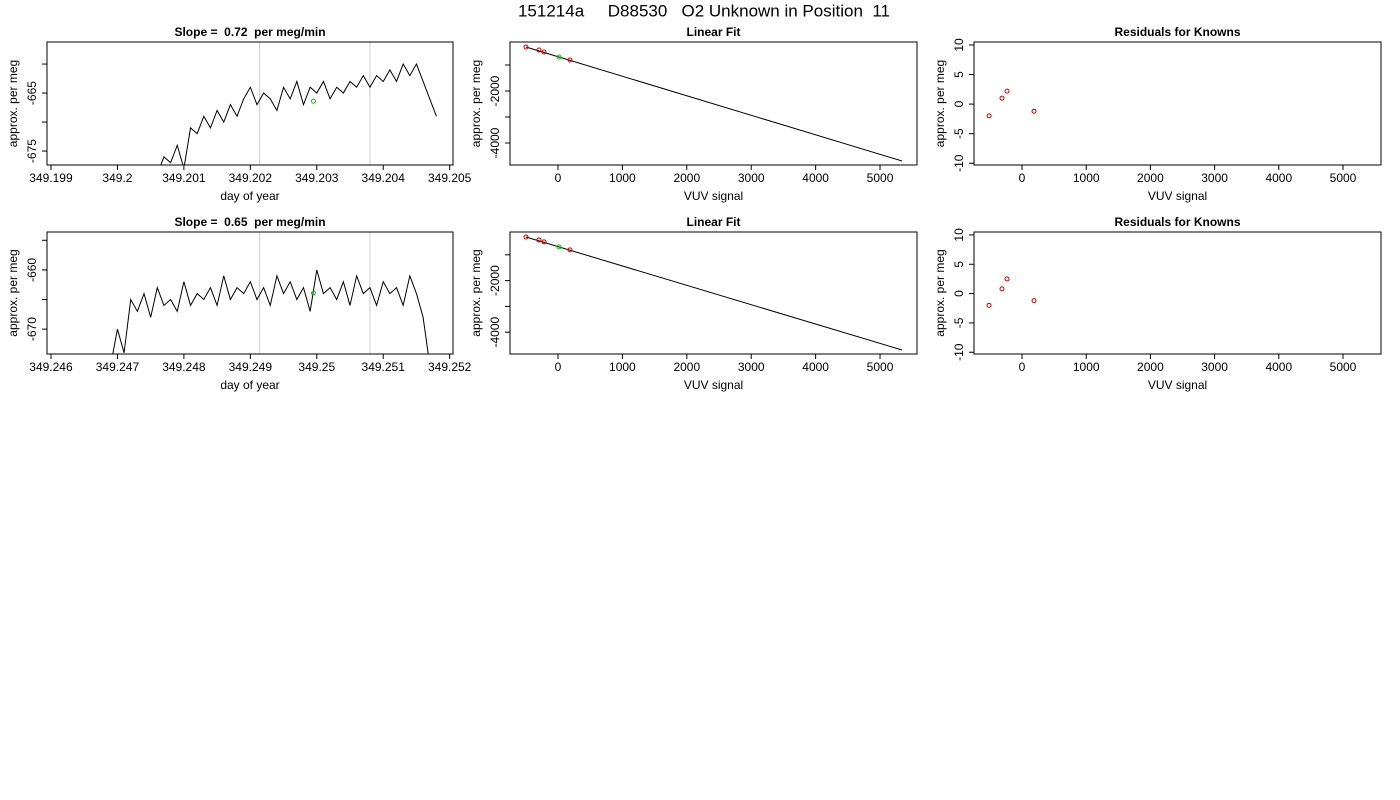 The image size is (1400, 800). Describe the element at coordinates (959, 235) in the screenshot. I see `y-tick-label: 10` at that location.